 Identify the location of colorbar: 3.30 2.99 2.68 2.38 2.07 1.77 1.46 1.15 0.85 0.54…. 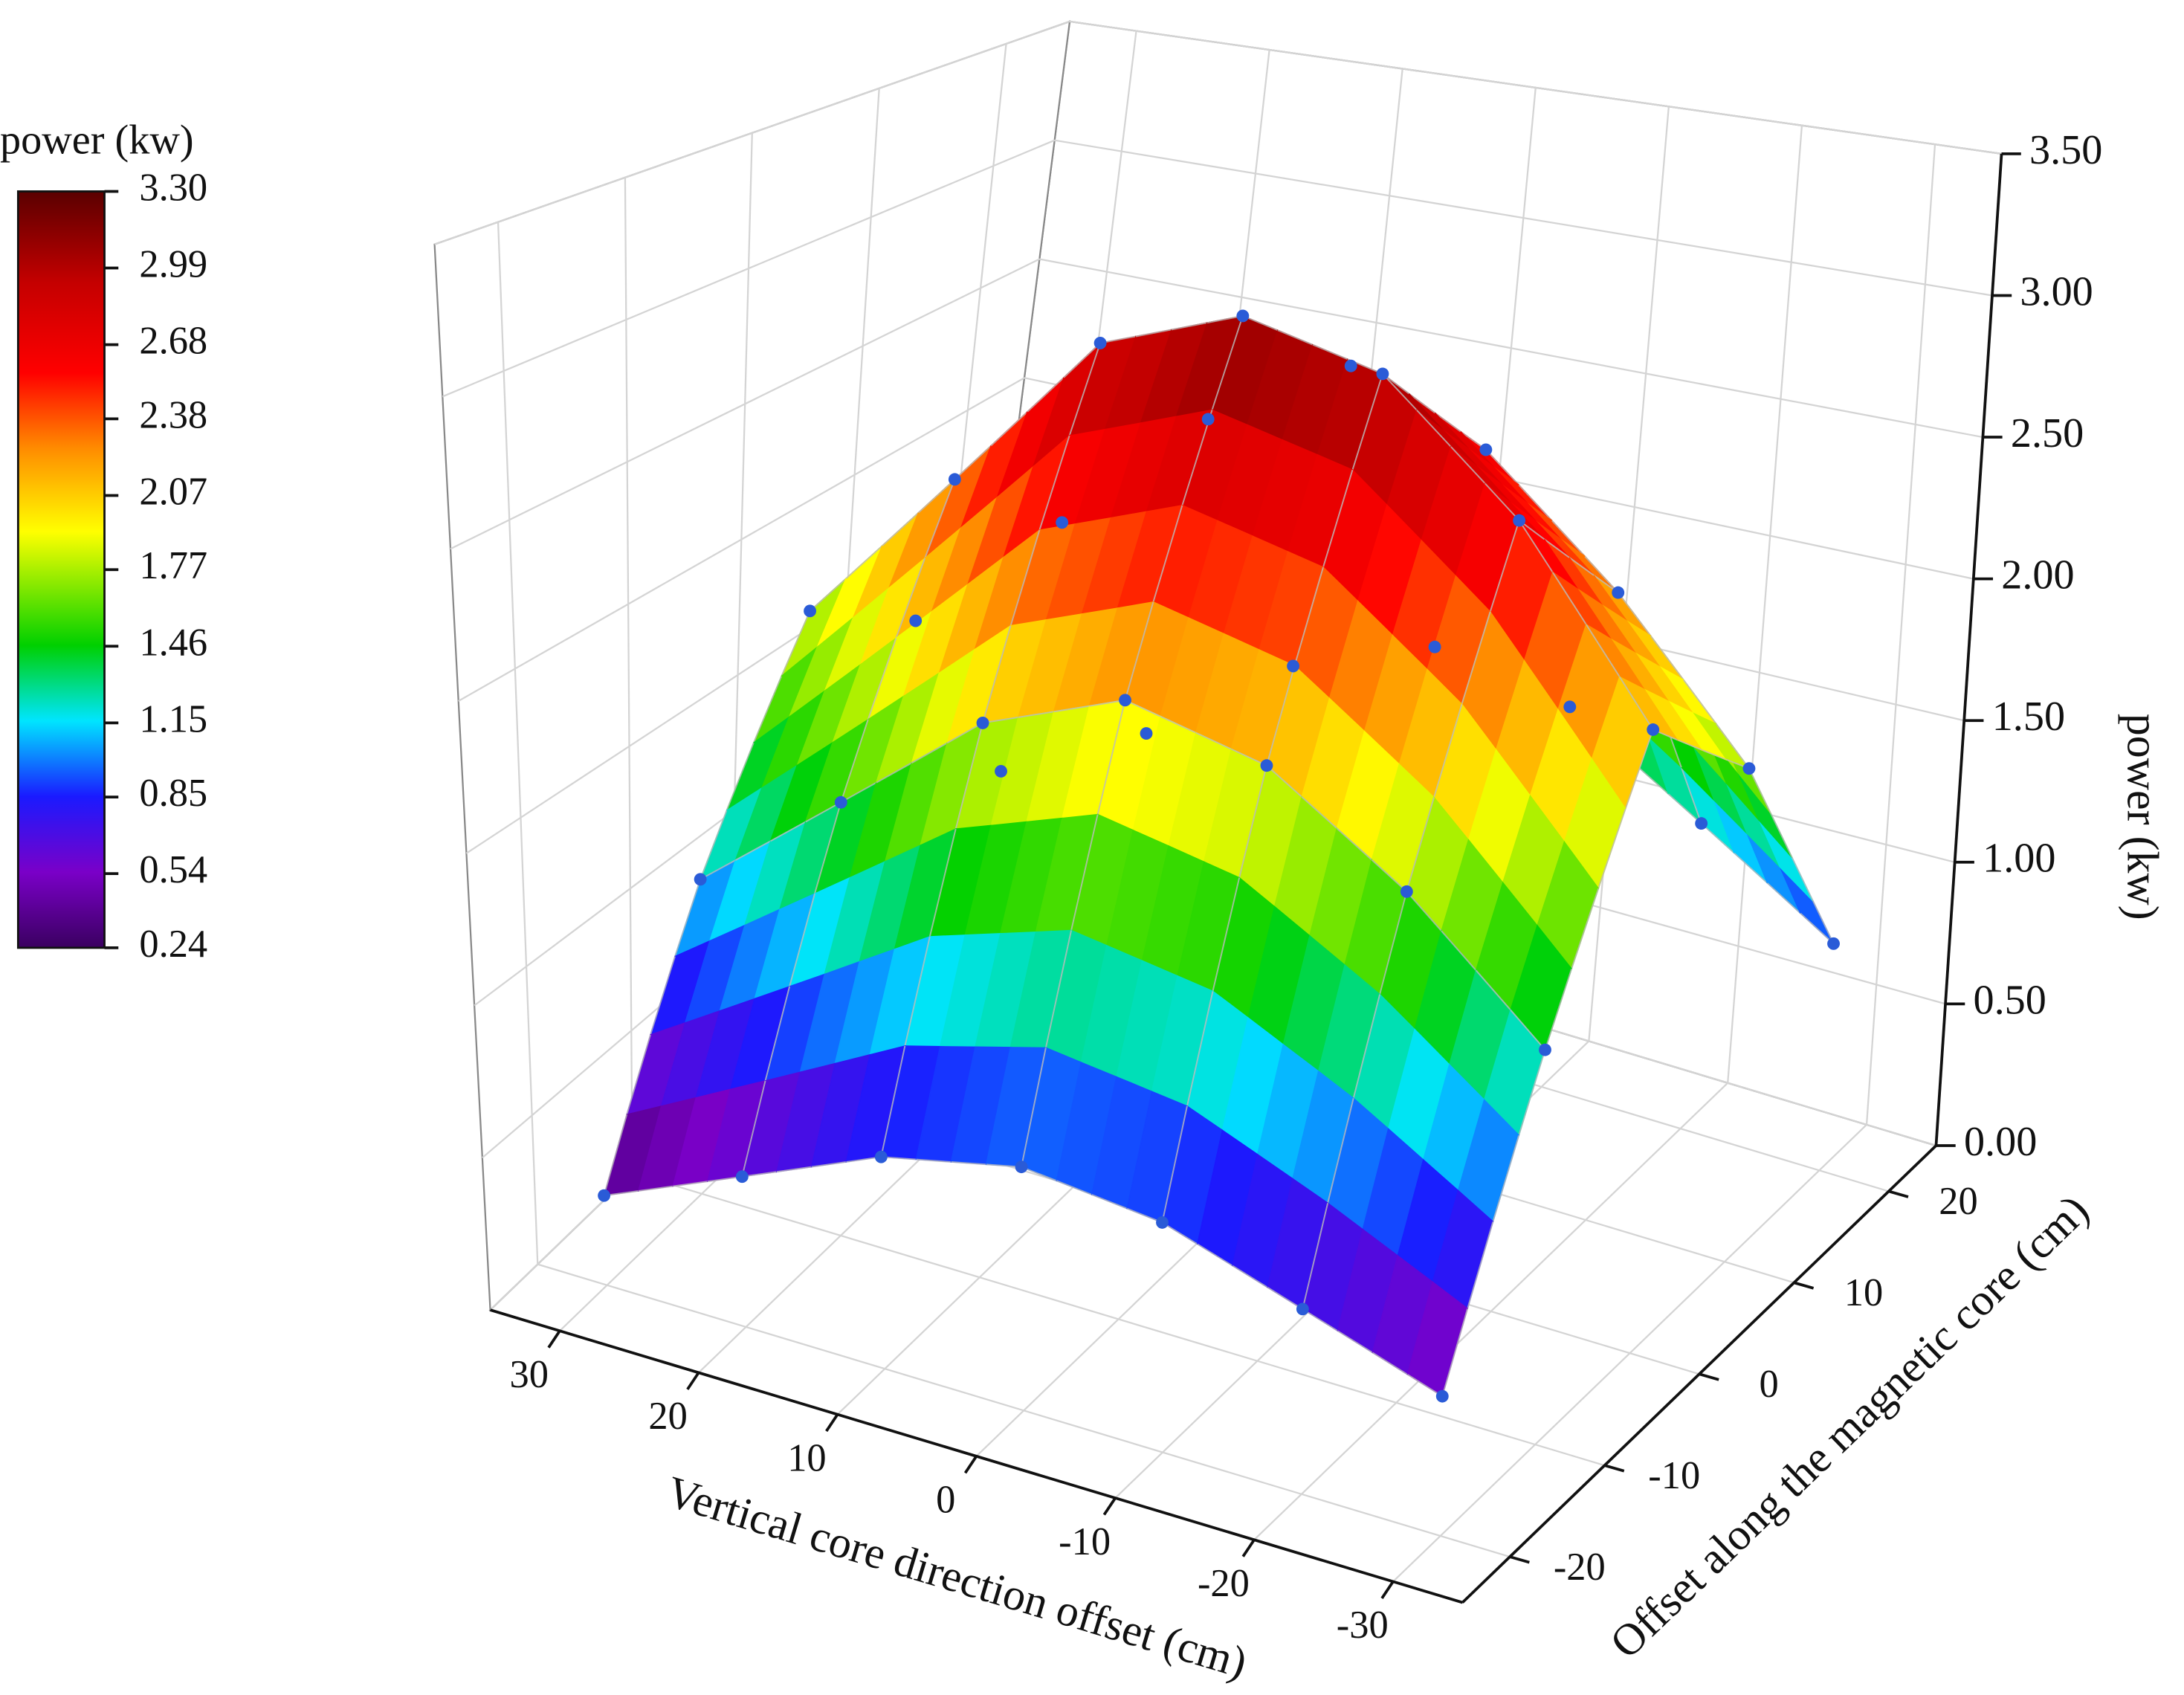
(112, 566).